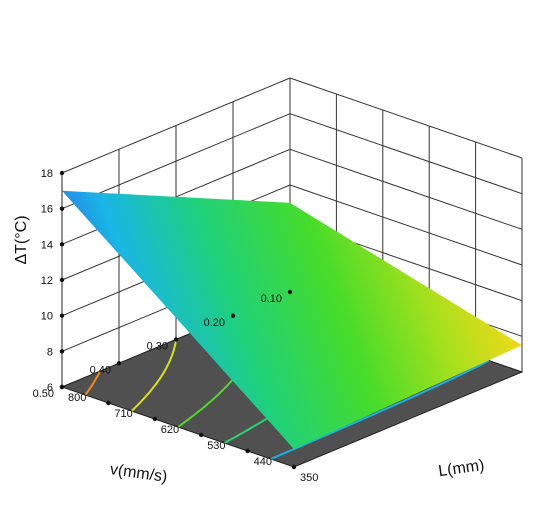 The width and height of the screenshot is (550, 520). Describe the element at coordinates (139, 473) in the screenshot. I see `x-axis-label: v(mm/s)` at that location.